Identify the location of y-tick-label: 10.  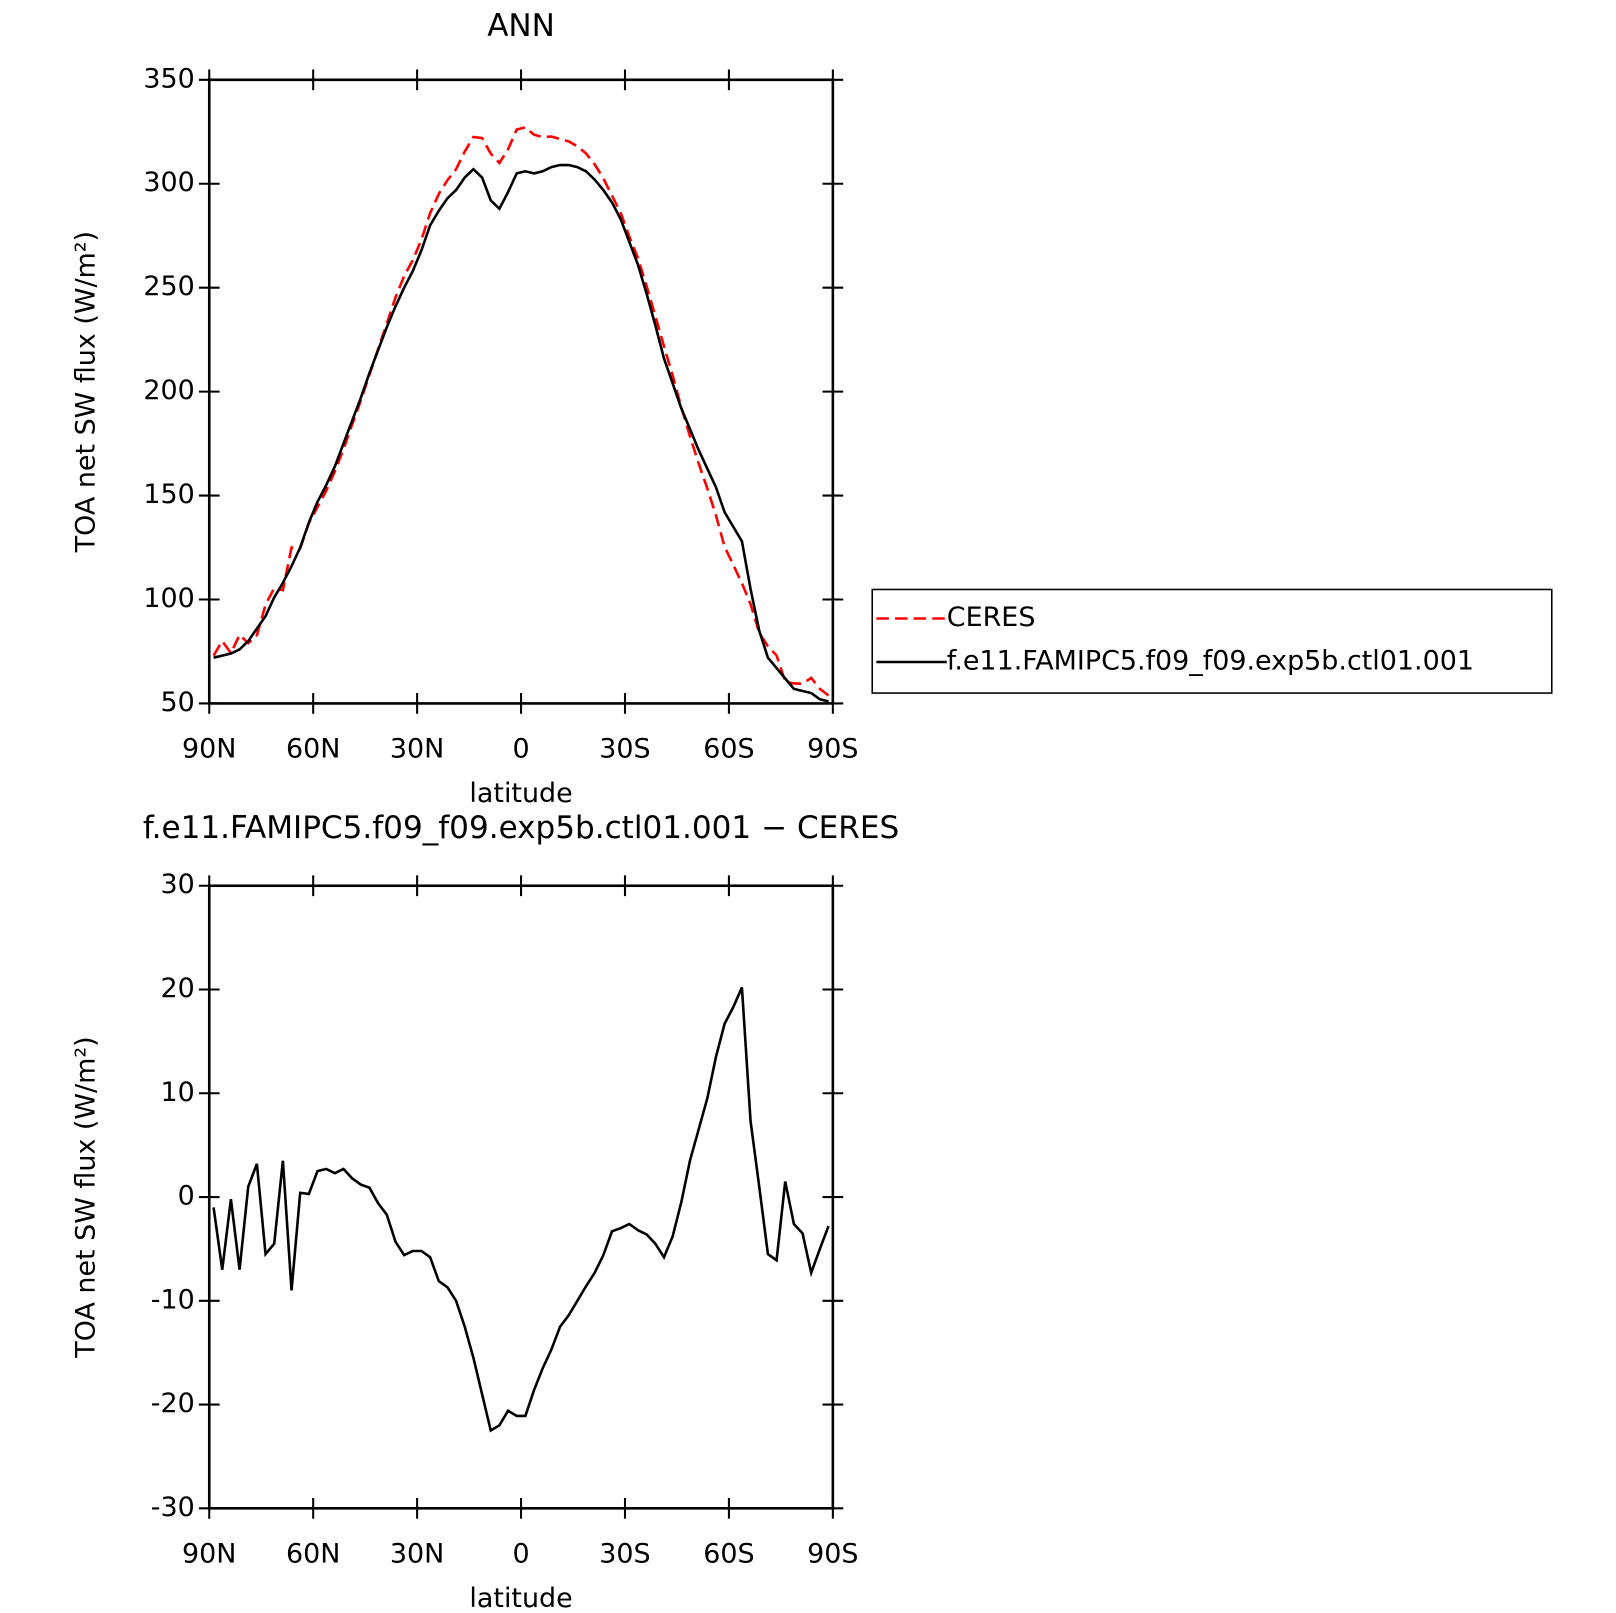
(177, 1092).